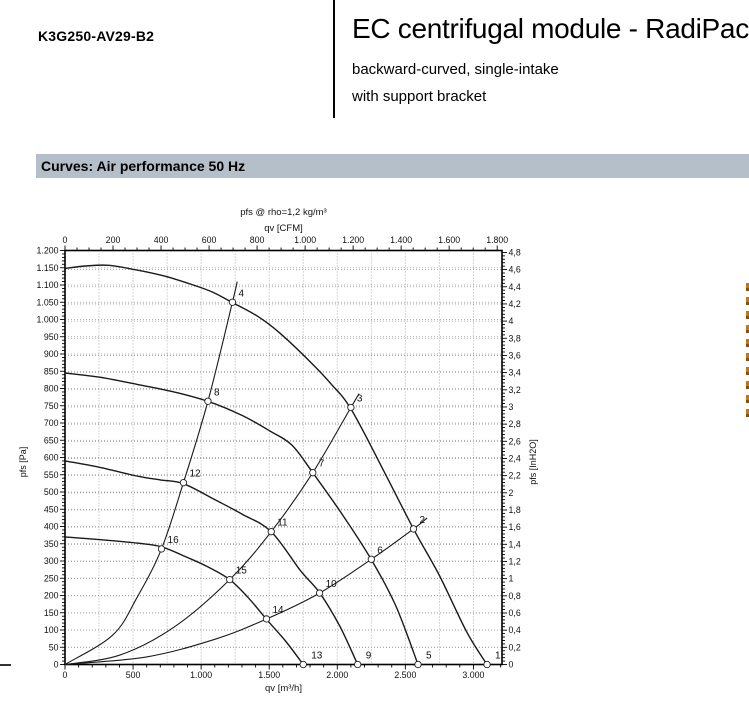 The height and width of the screenshot is (711, 749). Describe the element at coordinates (429, 656) in the screenshot. I see `chart-text: 5` at that location.